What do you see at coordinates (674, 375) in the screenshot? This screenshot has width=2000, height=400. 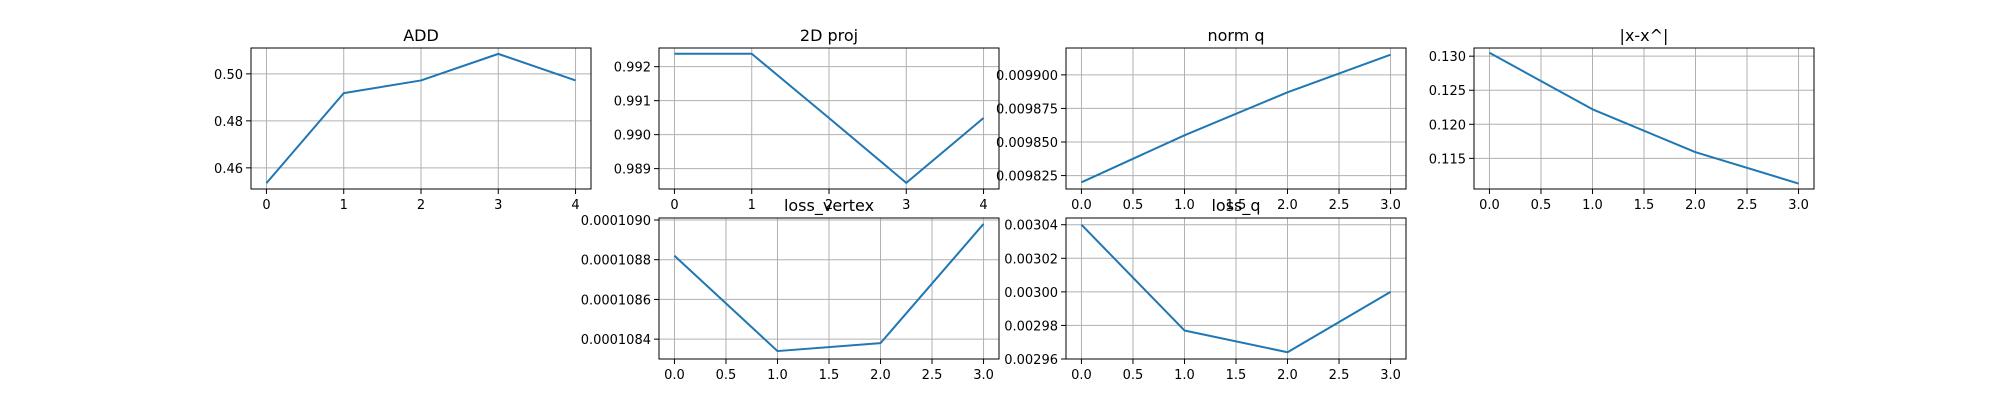 I see `loss-vertex-x-tick-label: 0.0` at bounding box center [674, 375].